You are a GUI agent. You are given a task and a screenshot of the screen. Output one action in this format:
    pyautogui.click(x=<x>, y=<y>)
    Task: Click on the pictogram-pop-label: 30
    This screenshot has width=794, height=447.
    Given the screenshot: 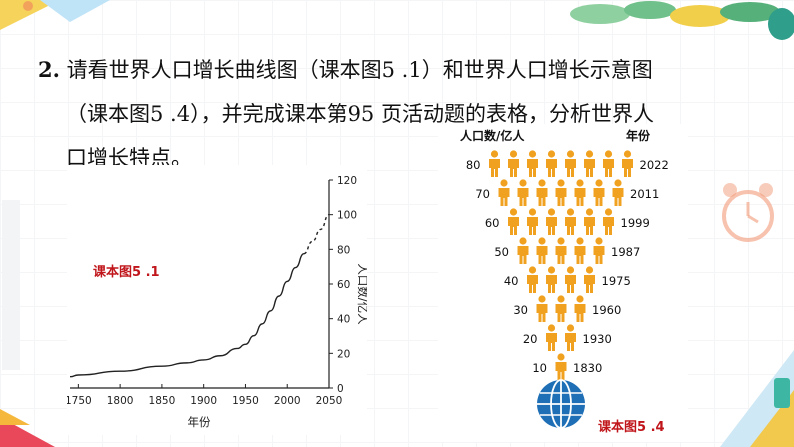 What is the action you would take?
    pyautogui.click(x=520, y=310)
    